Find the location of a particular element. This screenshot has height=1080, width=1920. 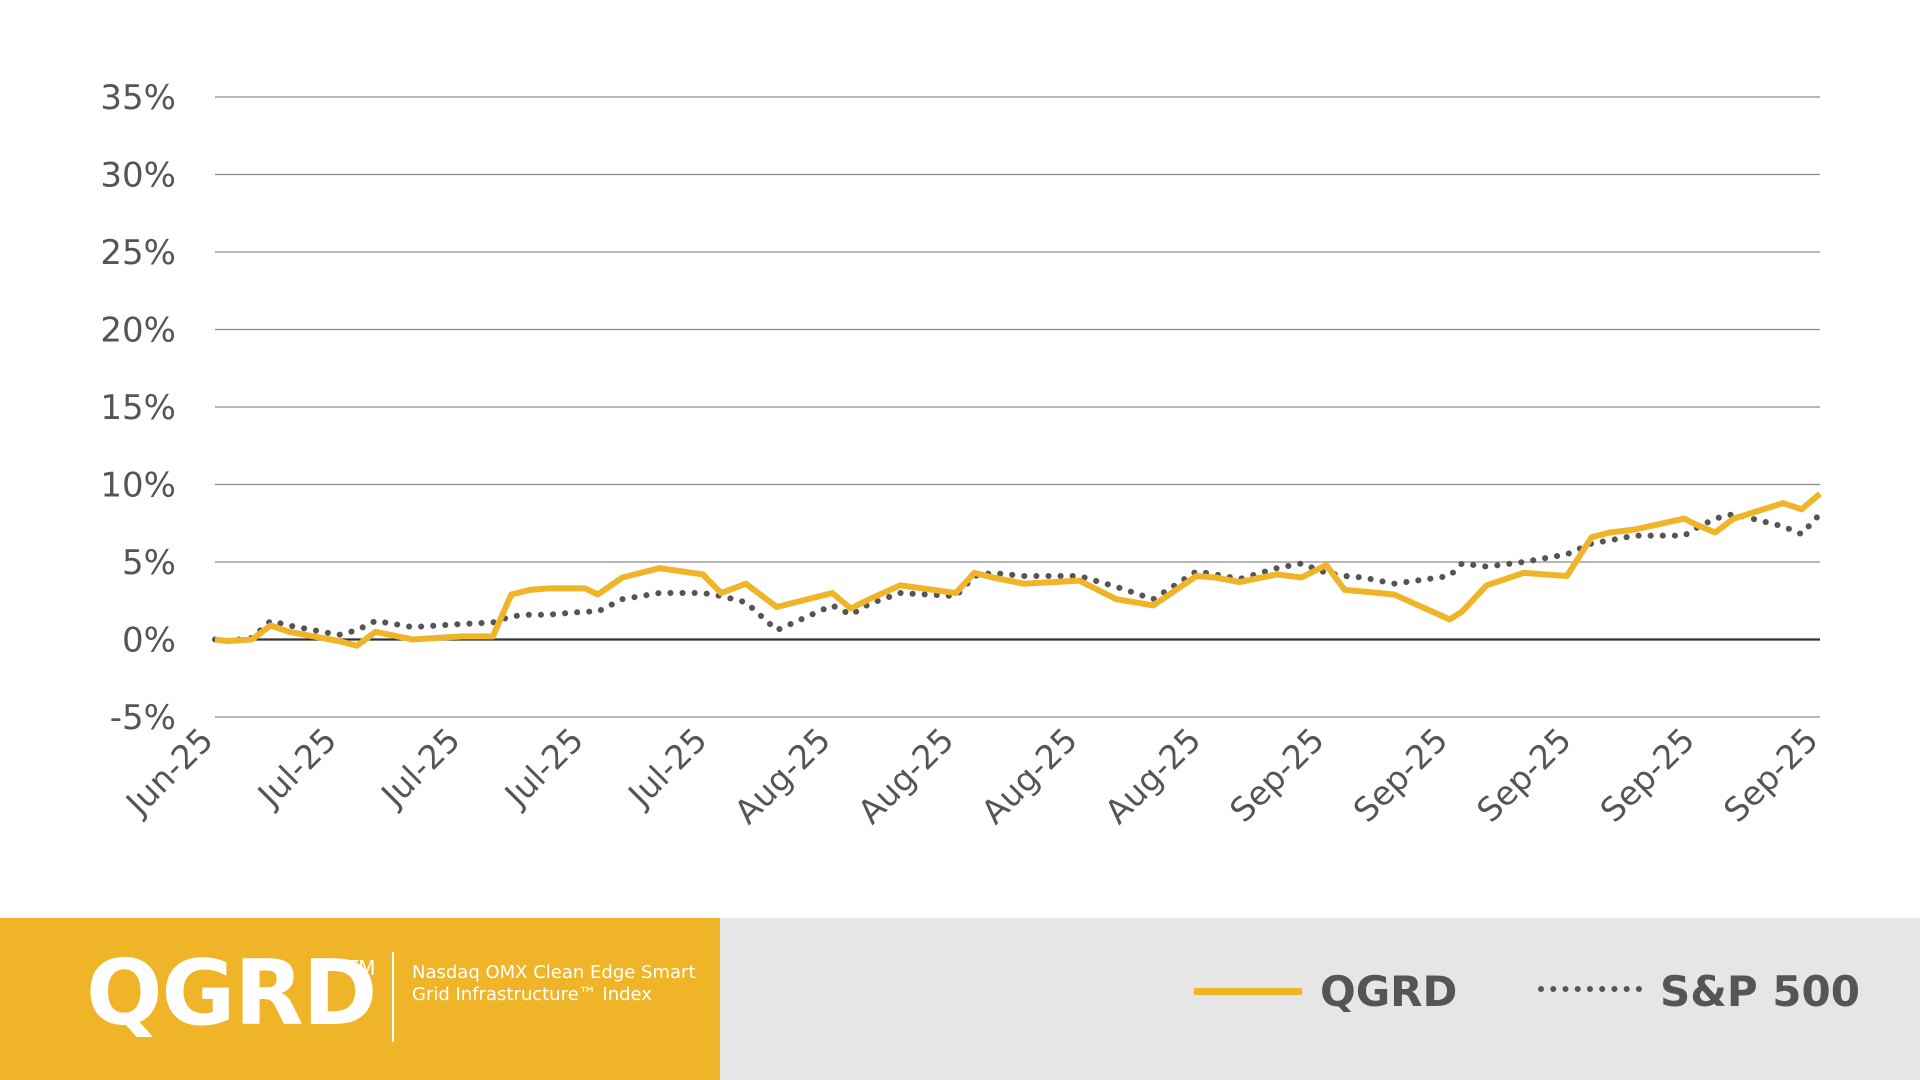

series-layer is located at coordinates (1017, 570).